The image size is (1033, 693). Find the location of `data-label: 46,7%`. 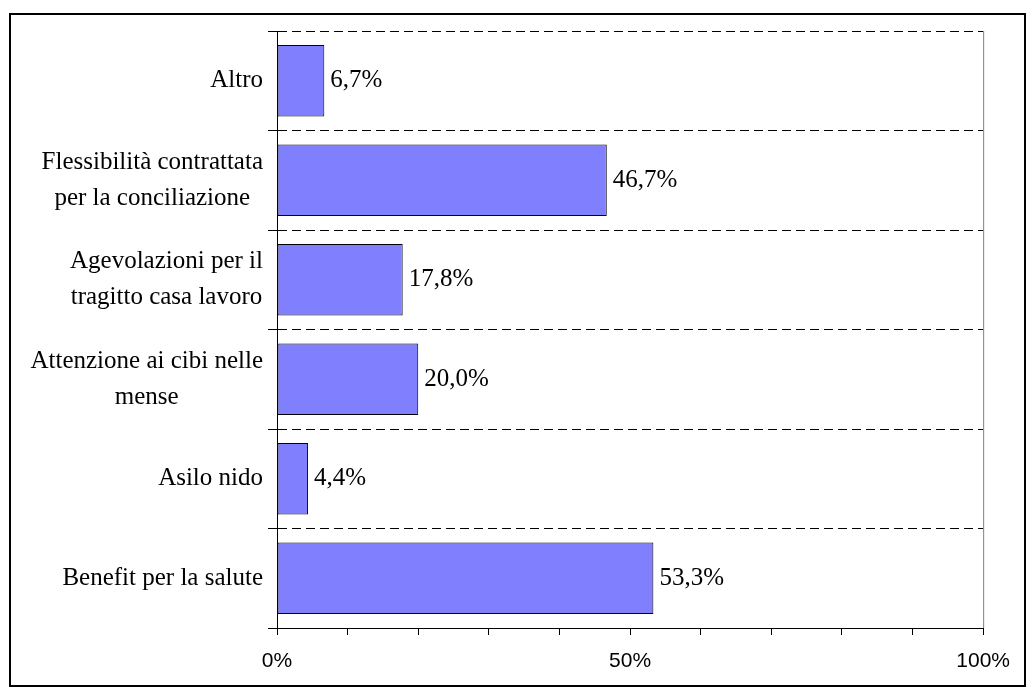

data-label: 46,7% is located at coordinates (645, 178).